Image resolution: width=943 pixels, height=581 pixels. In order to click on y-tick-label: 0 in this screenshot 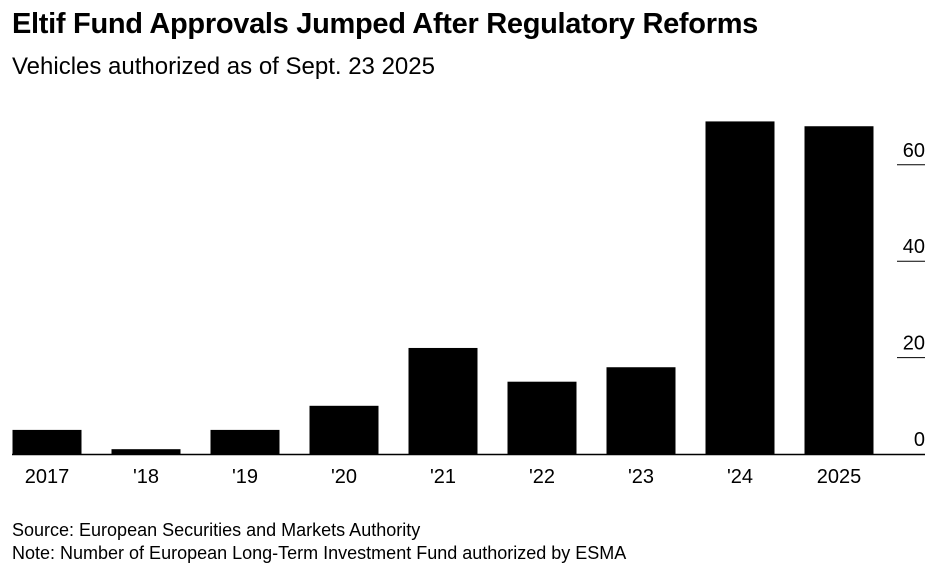, I will do `click(919, 440)`.